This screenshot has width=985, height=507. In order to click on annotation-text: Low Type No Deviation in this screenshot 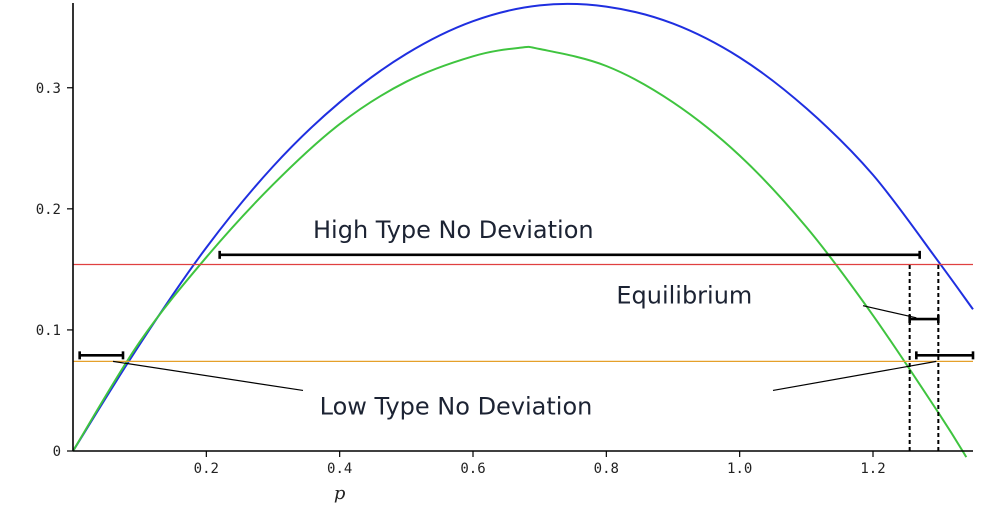, I will do `click(456, 407)`.